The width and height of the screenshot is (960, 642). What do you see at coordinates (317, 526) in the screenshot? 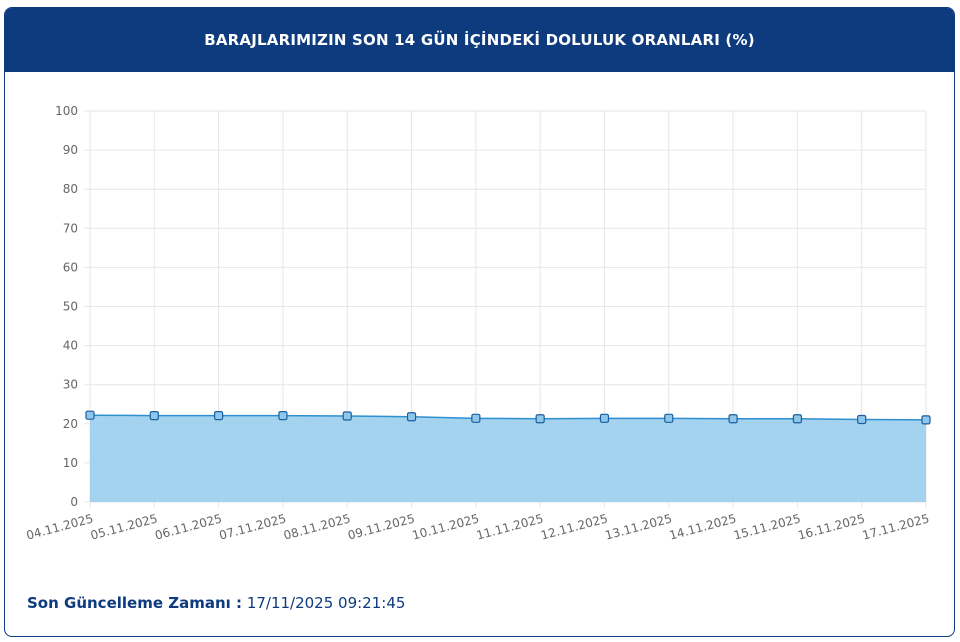
I see `x-tick-label: 08.11.2025` at bounding box center [317, 526].